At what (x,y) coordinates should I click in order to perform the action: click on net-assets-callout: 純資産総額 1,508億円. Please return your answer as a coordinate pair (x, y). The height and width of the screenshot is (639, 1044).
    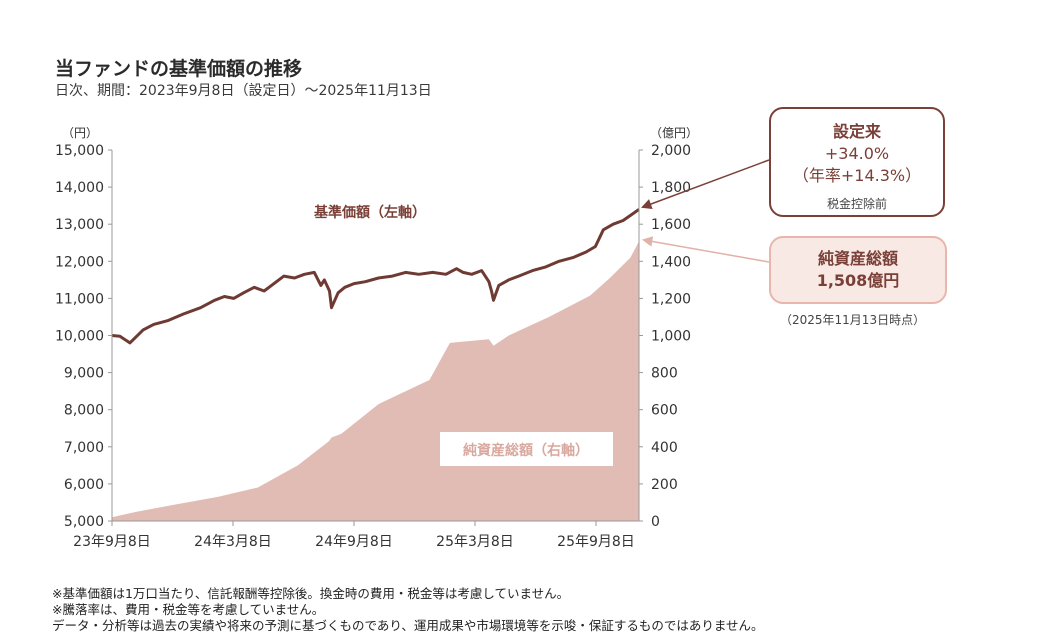
    Looking at the image, I should click on (858, 270).